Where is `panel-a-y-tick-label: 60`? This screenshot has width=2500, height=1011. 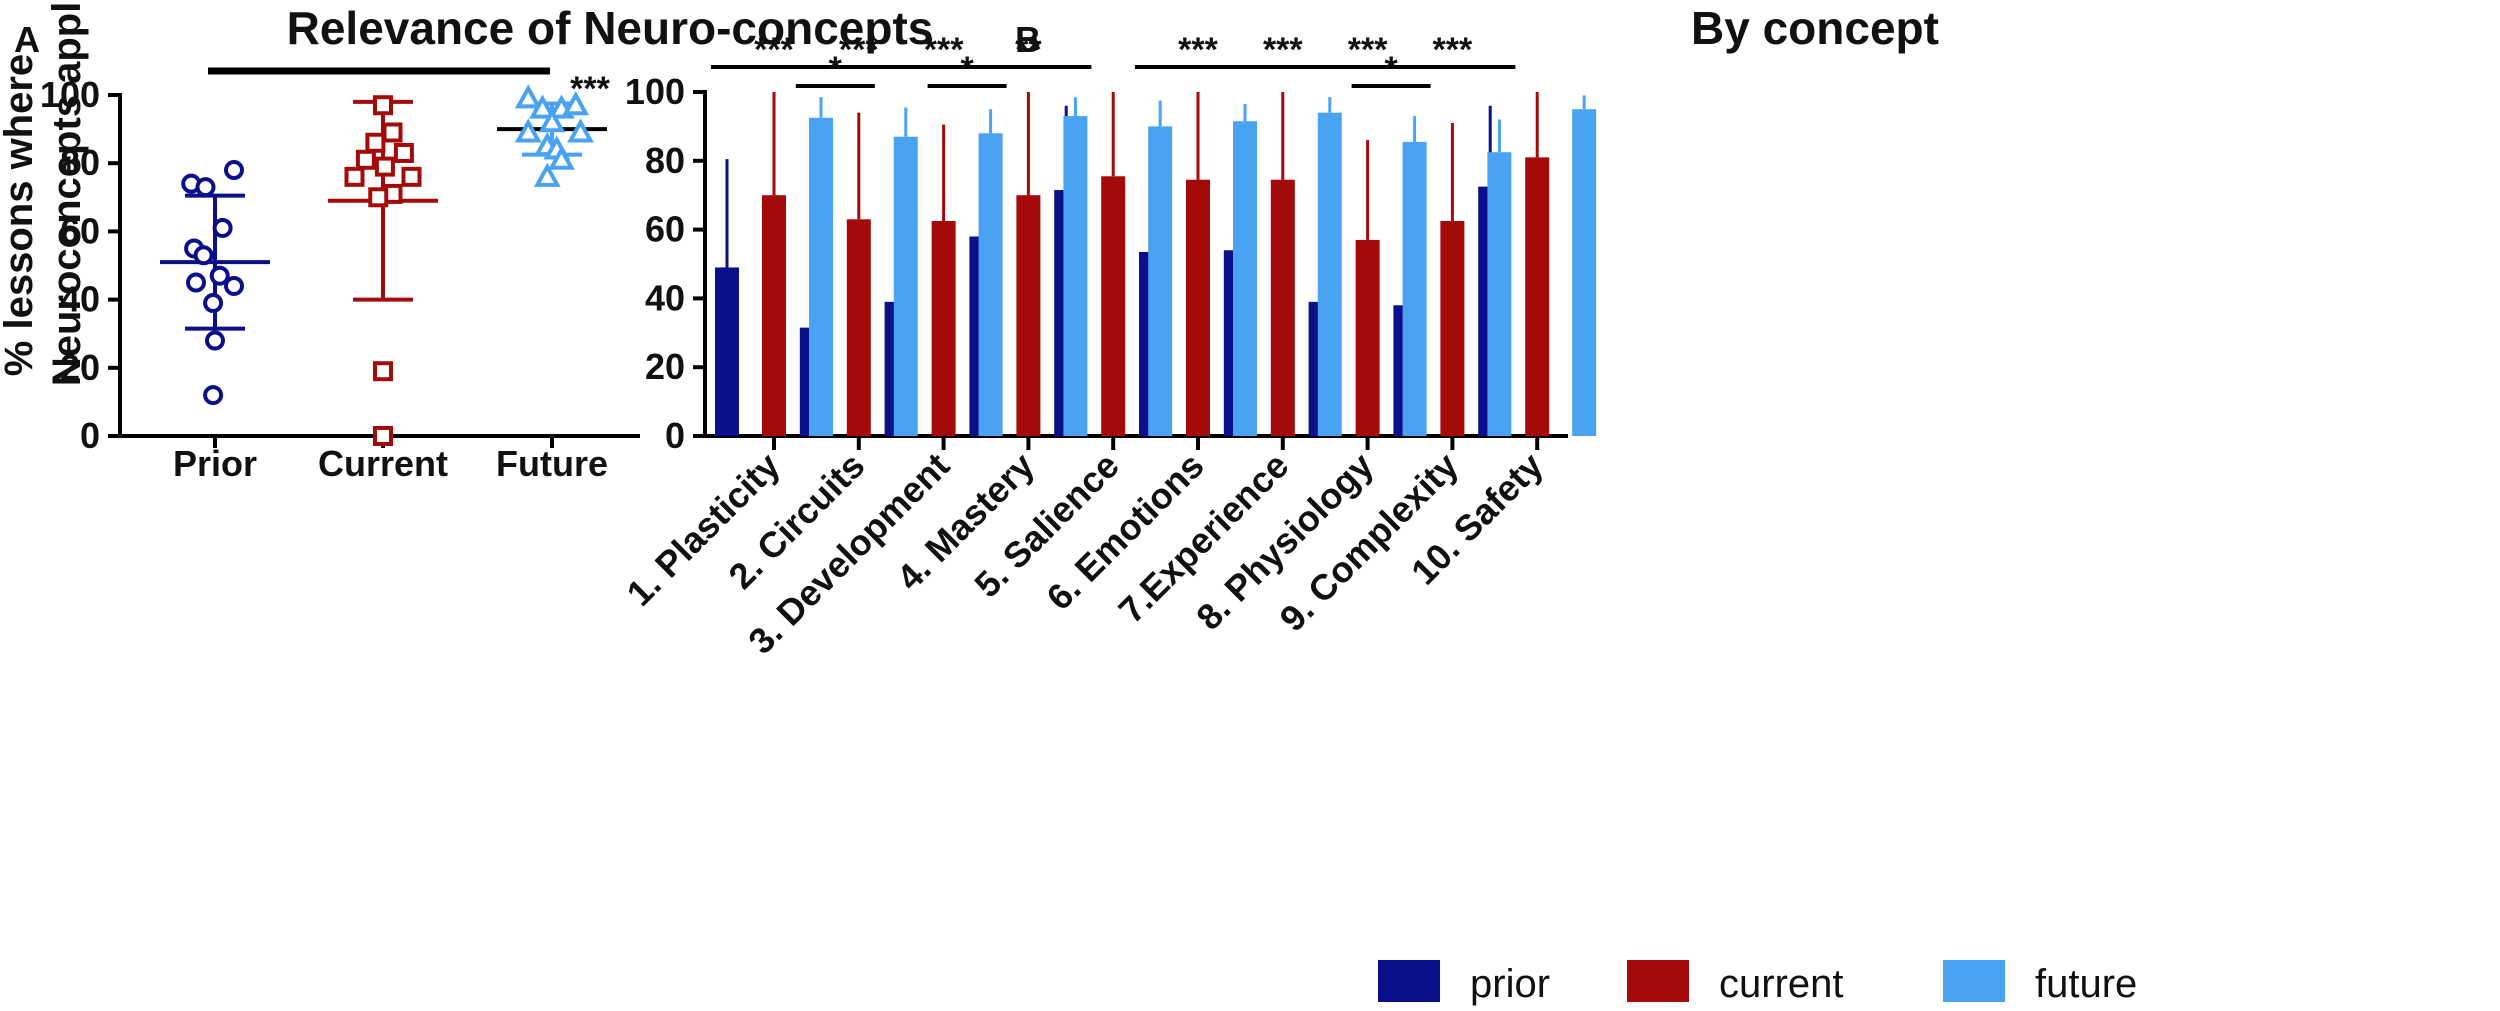
panel-a-y-tick-label: 60 is located at coordinates (80, 230).